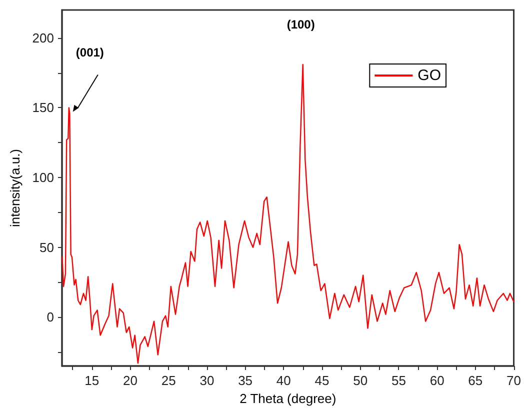  What do you see at coordinates (300, 24) in the screenshot?
I see `annotation: (100)` at bounding box center [300, 24].